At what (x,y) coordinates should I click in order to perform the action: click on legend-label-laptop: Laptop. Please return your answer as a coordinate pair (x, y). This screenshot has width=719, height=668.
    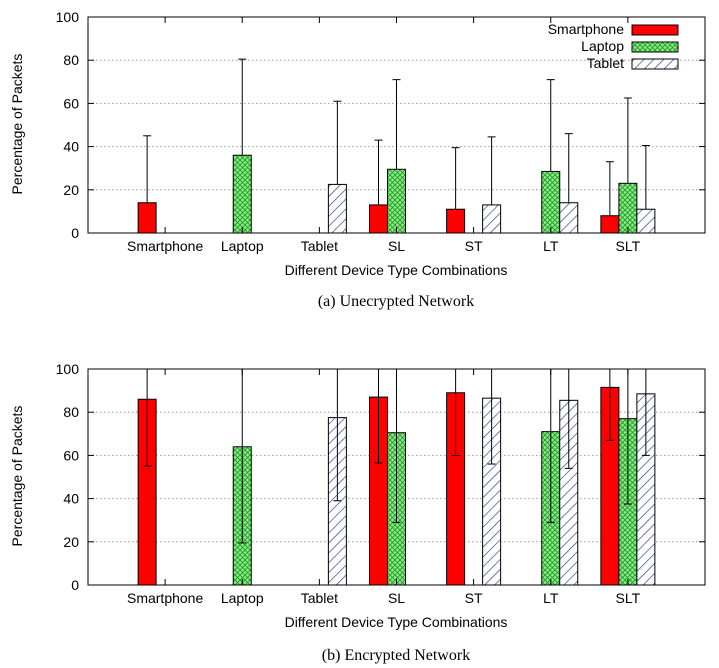
    Looking at the image, I should click on (602, 46).